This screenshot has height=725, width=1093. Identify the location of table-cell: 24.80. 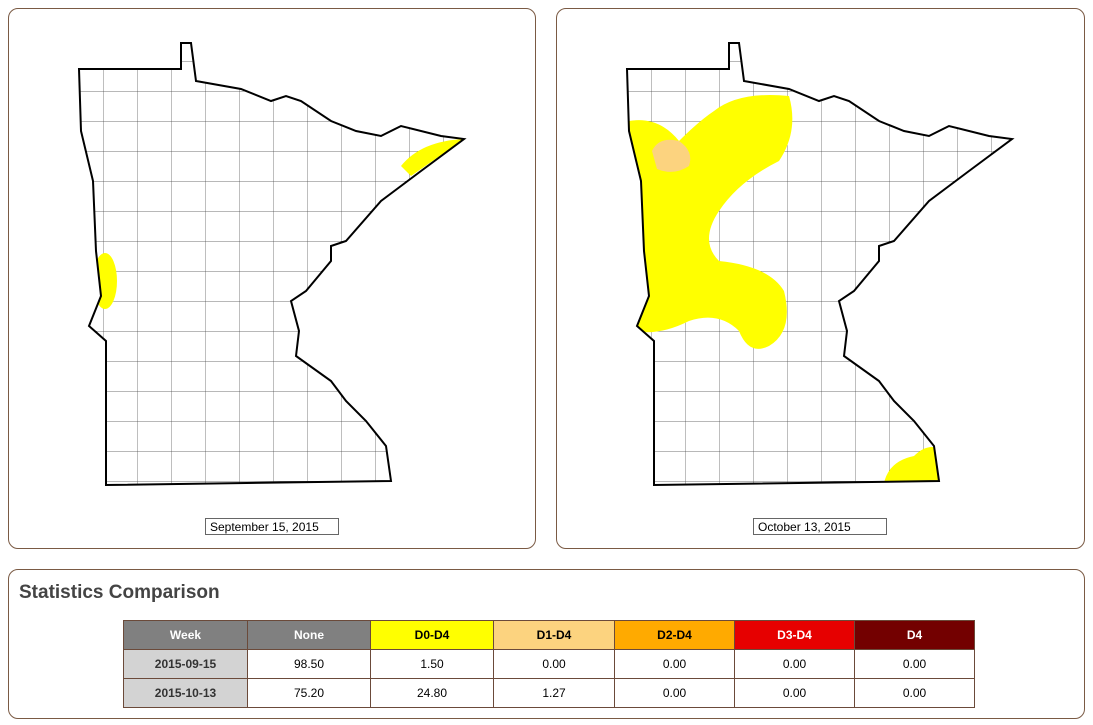
(432, 693).